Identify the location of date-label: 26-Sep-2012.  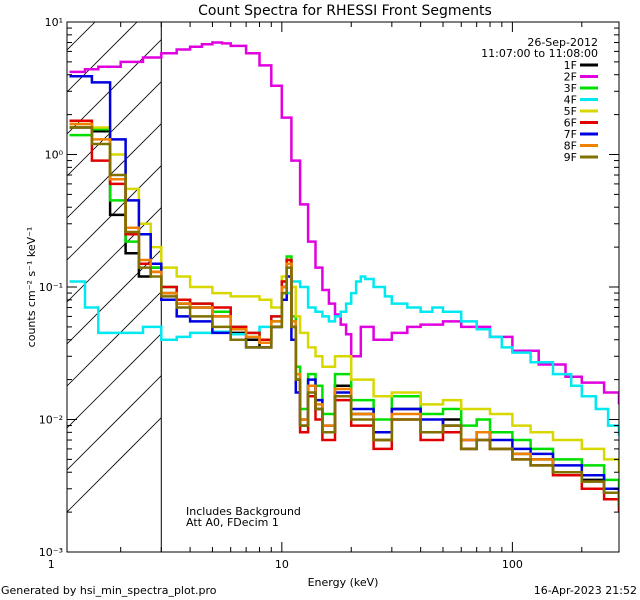
(562, 42).